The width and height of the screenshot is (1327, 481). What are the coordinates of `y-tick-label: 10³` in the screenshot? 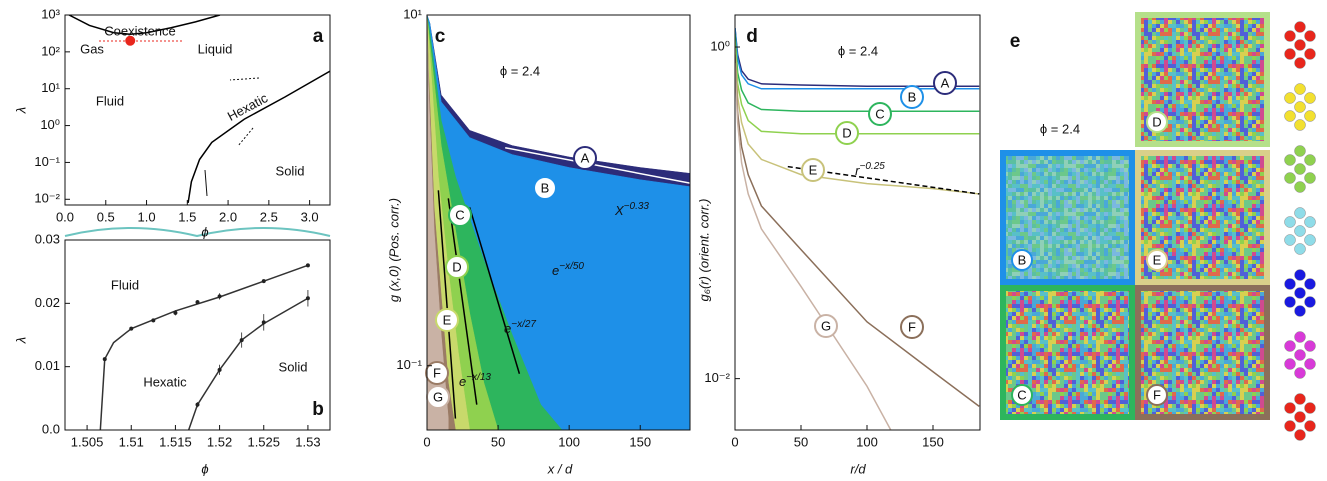 It's located at (50, 13).